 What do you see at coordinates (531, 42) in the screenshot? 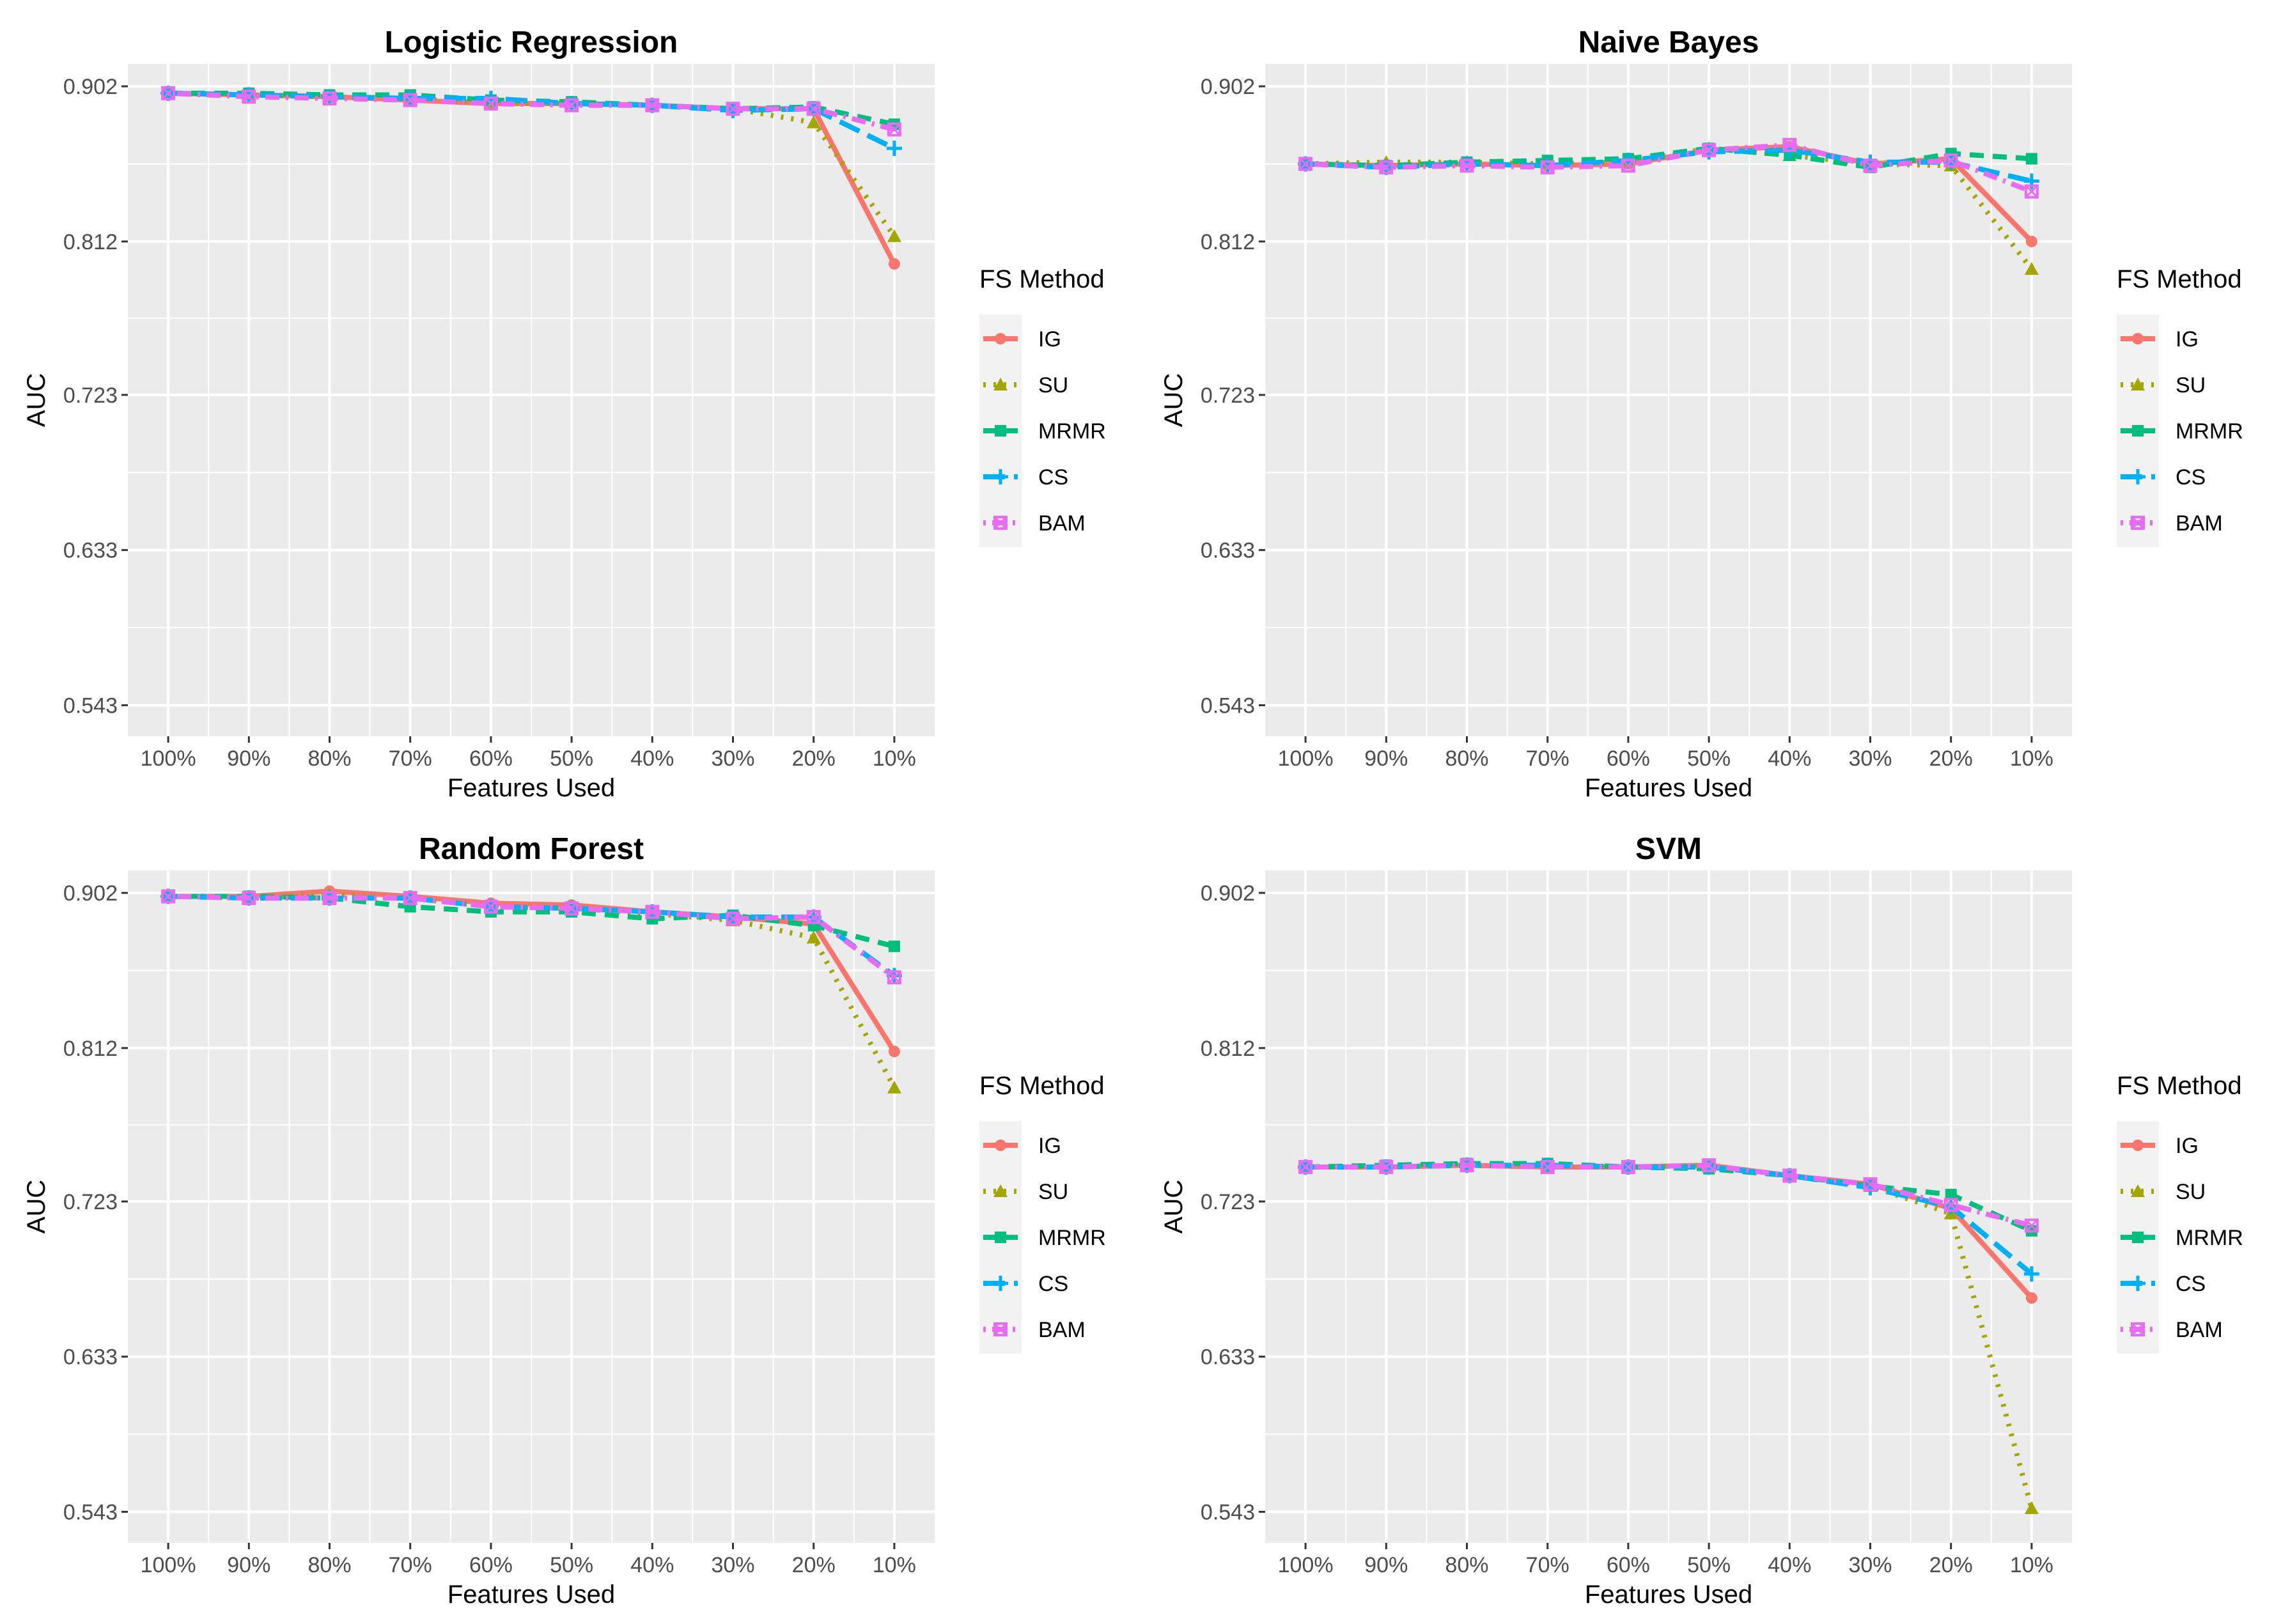
I see `chart-title: Logistic Regression` at bounding box center [531, 42].